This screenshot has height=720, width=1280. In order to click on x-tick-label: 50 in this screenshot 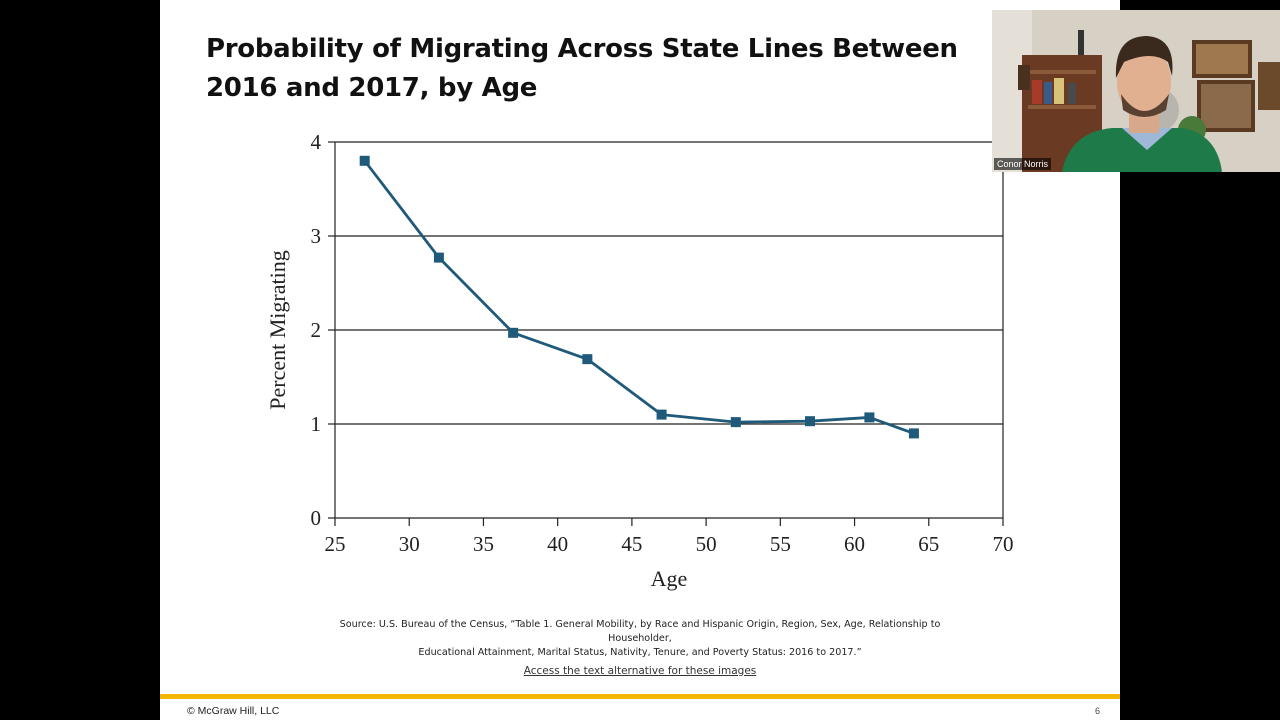, I will do `click(706, 544)`.